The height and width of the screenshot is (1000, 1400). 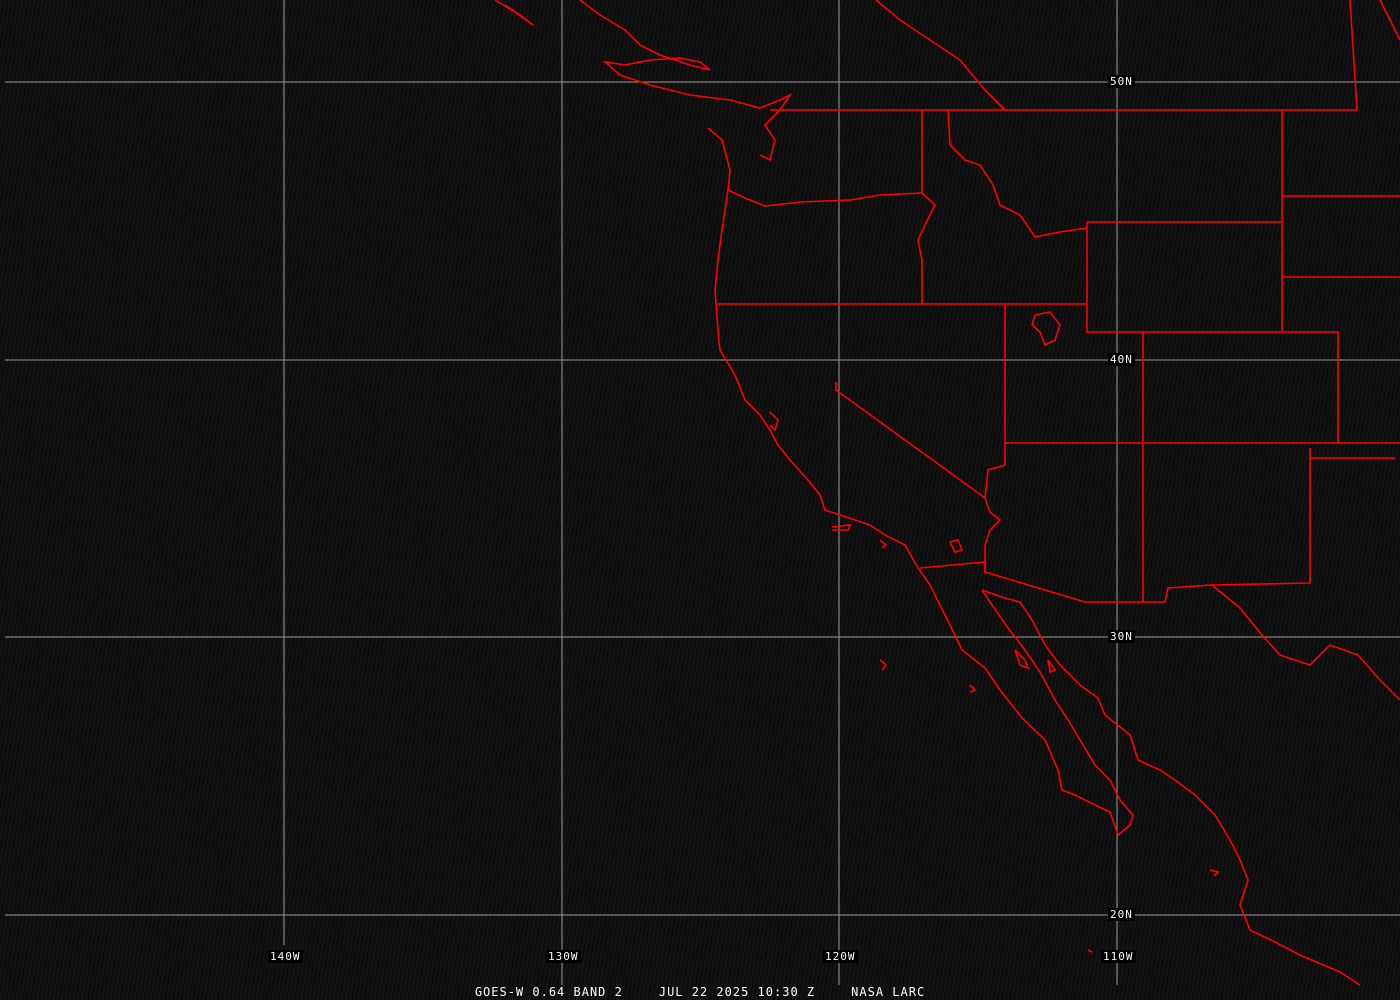 I want to click on coastline-vancouver-island, so click(x=686, y=81).